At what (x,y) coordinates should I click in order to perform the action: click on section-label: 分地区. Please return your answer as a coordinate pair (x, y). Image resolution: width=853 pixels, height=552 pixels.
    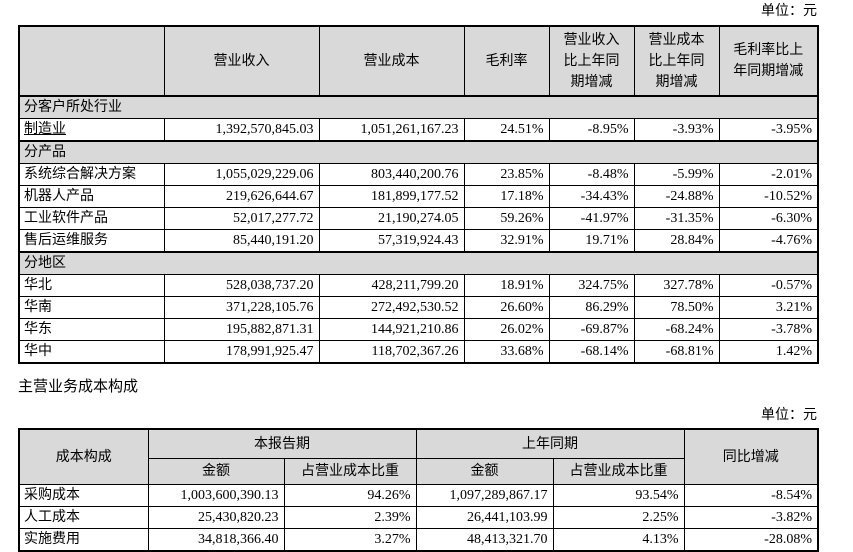
    Looking at the image, I should click on (418, 263).